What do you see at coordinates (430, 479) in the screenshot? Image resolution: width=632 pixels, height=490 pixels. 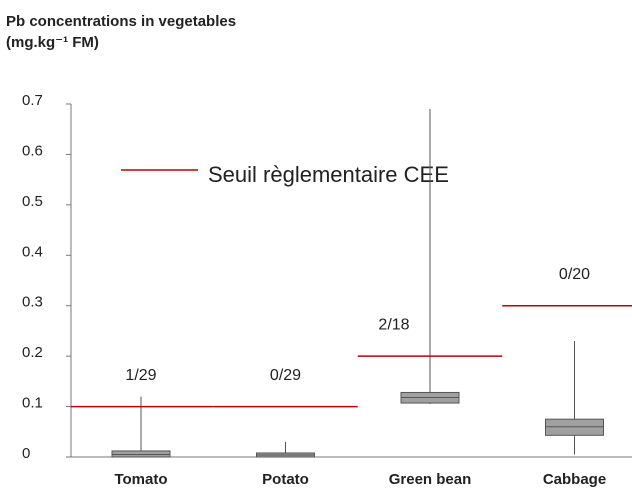 I see `x-tick-label: Green bean` at bounding box center [430, 479].